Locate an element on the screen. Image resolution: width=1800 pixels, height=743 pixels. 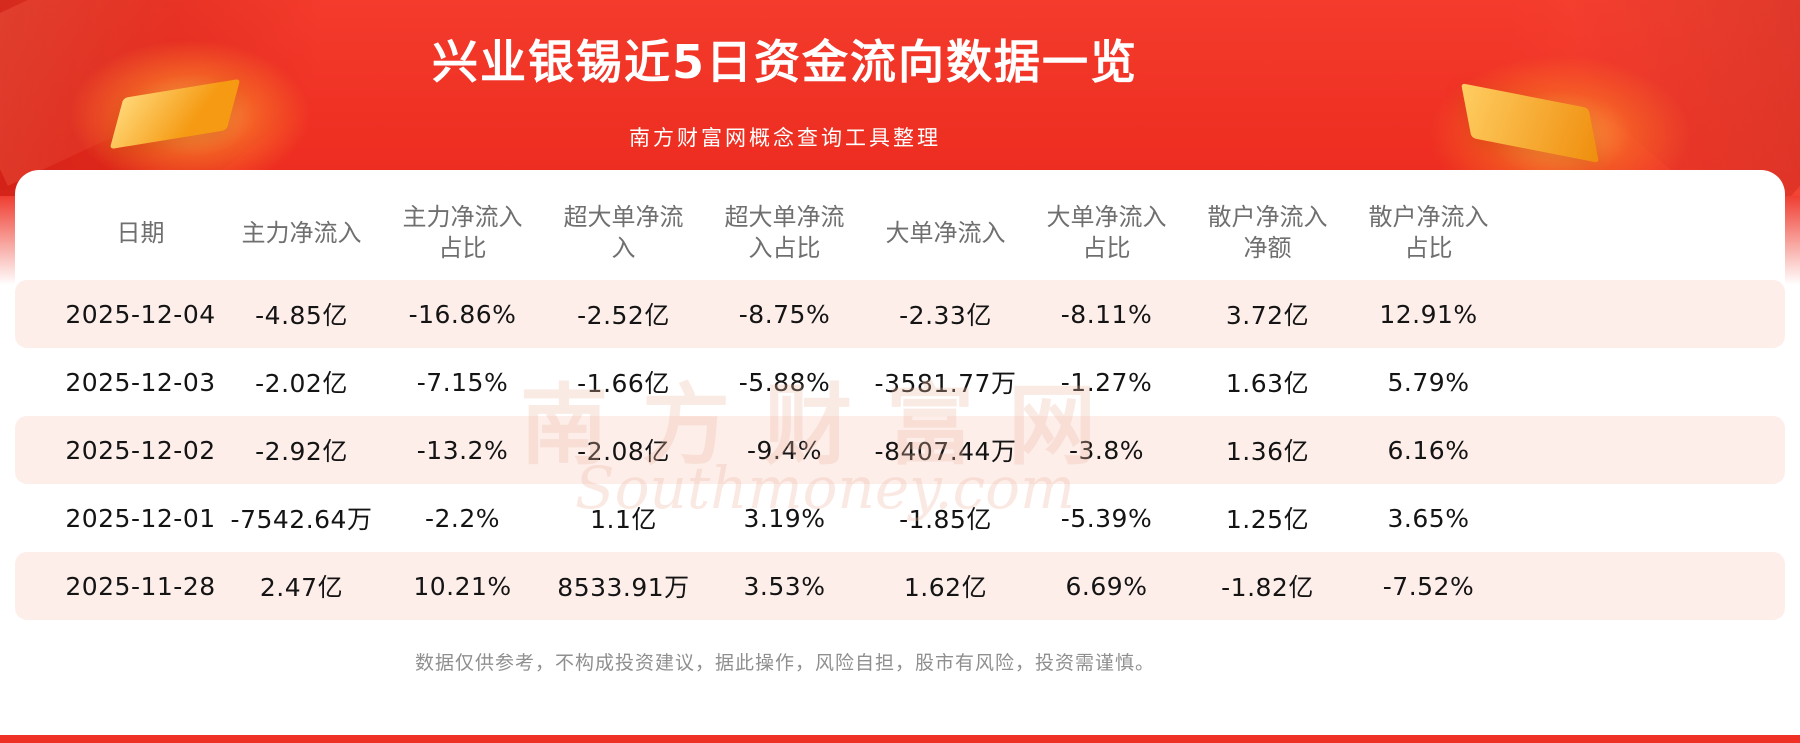
date-cell: 2025-12-04 is located at coordinates (118, 314).